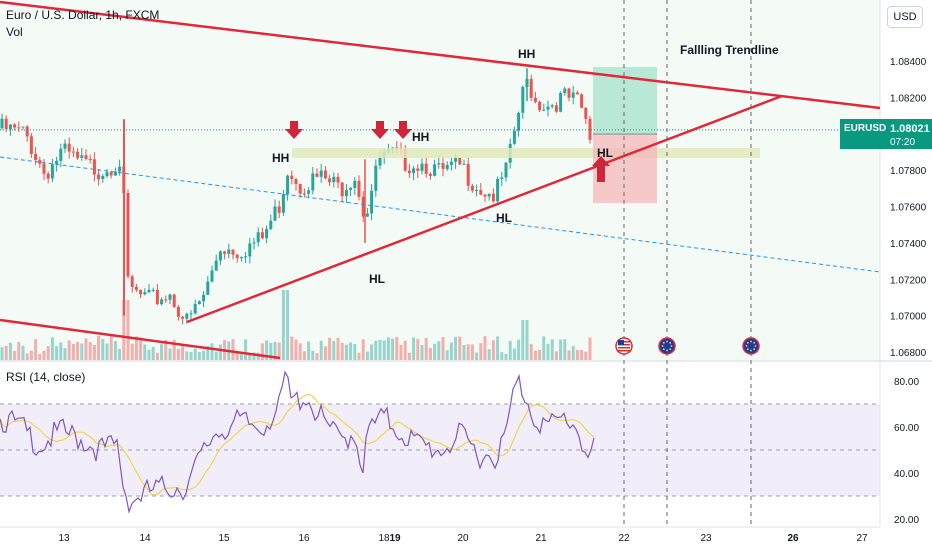 This screenshot has height=550, width=932. What do you see at coordinates (667, 346) in the screenshot?
I see `flag-eu-icon` at bounding box center [667, 346].